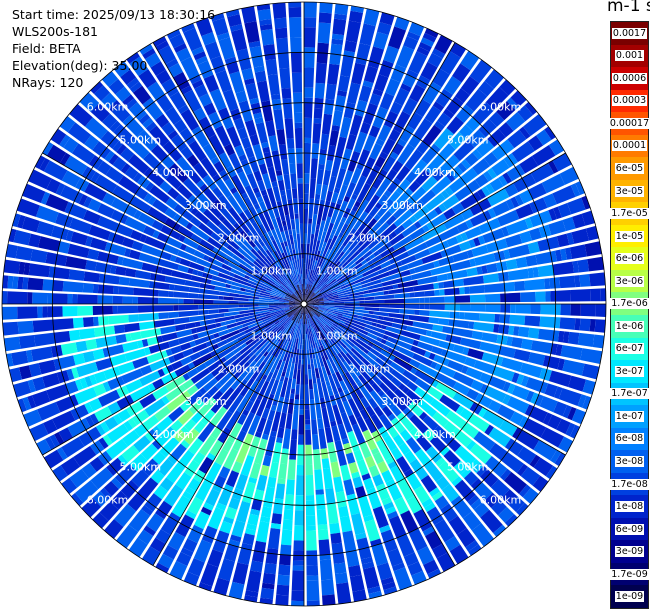 The width and height of the screenshot is (650, 610). Describe the element at coordinates (629, 416) in the screenshot. I see `colorbar-tick-label: 1e-07` at that location.